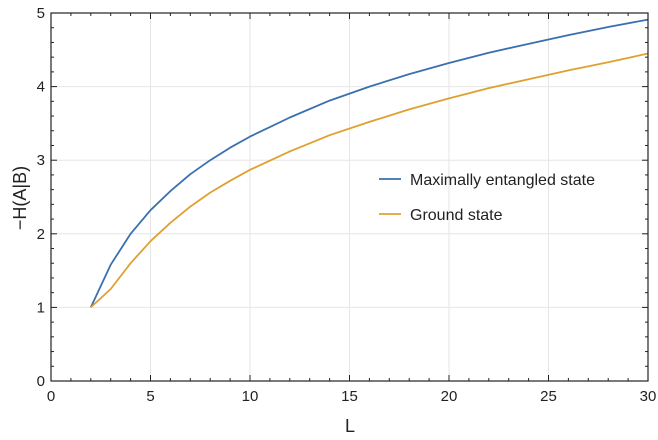  What do you see at coordinates (487, 198) in the screenshot?
I see `legend: Maximally entangled state Ground state` at bounding box center [487, 198].